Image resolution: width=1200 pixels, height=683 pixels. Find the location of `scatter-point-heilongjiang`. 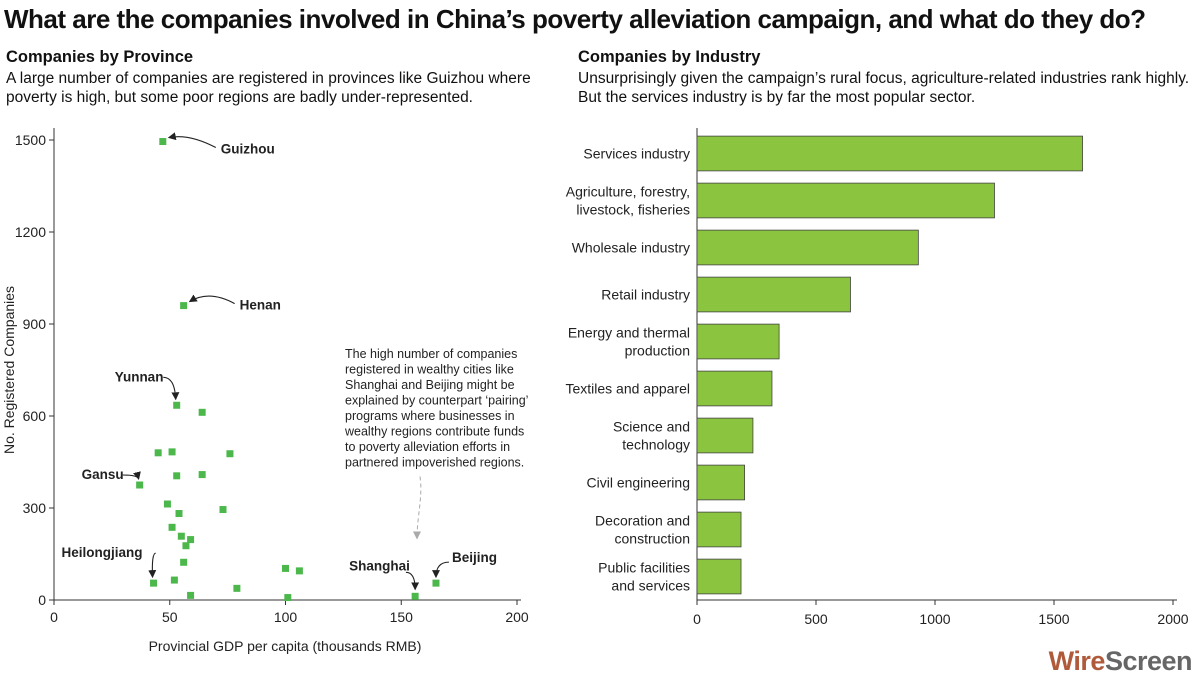

scatter-point-heilongjiang is located at coordinates (154, 583).